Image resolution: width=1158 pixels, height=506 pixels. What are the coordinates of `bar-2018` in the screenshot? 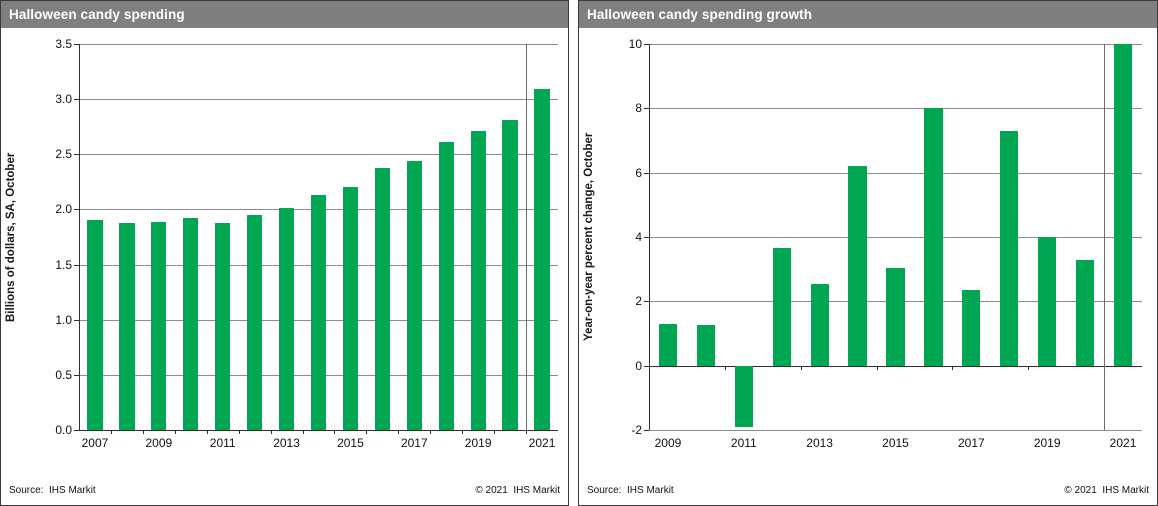 It's located at (446, 286).